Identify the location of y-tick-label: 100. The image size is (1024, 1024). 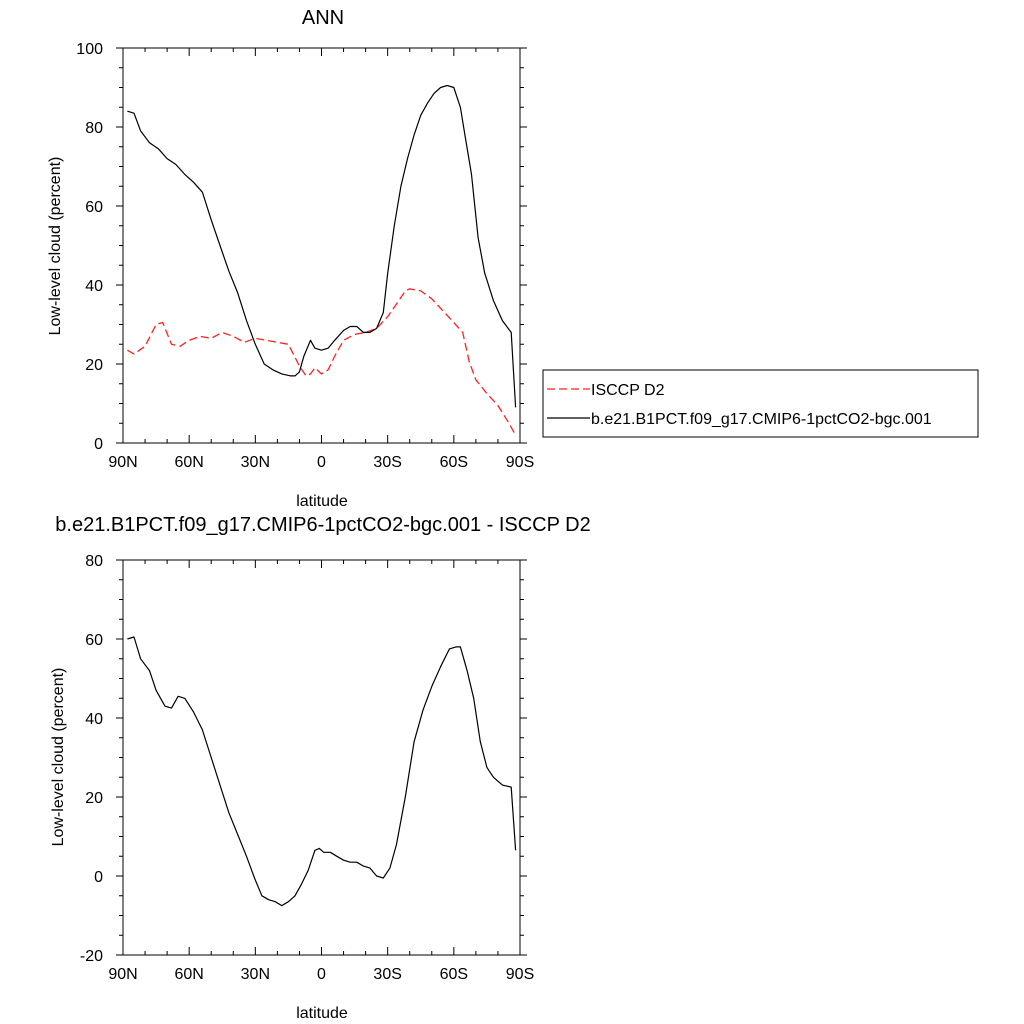
(89, 49).